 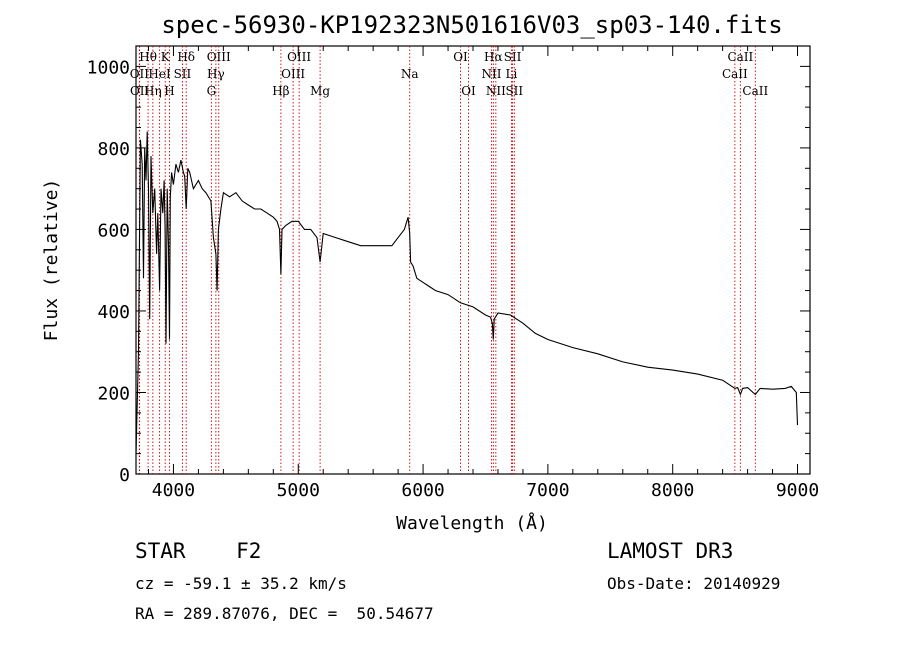 I want to click on survey-release: LAMOST DR3, so click(x=670, y=551).